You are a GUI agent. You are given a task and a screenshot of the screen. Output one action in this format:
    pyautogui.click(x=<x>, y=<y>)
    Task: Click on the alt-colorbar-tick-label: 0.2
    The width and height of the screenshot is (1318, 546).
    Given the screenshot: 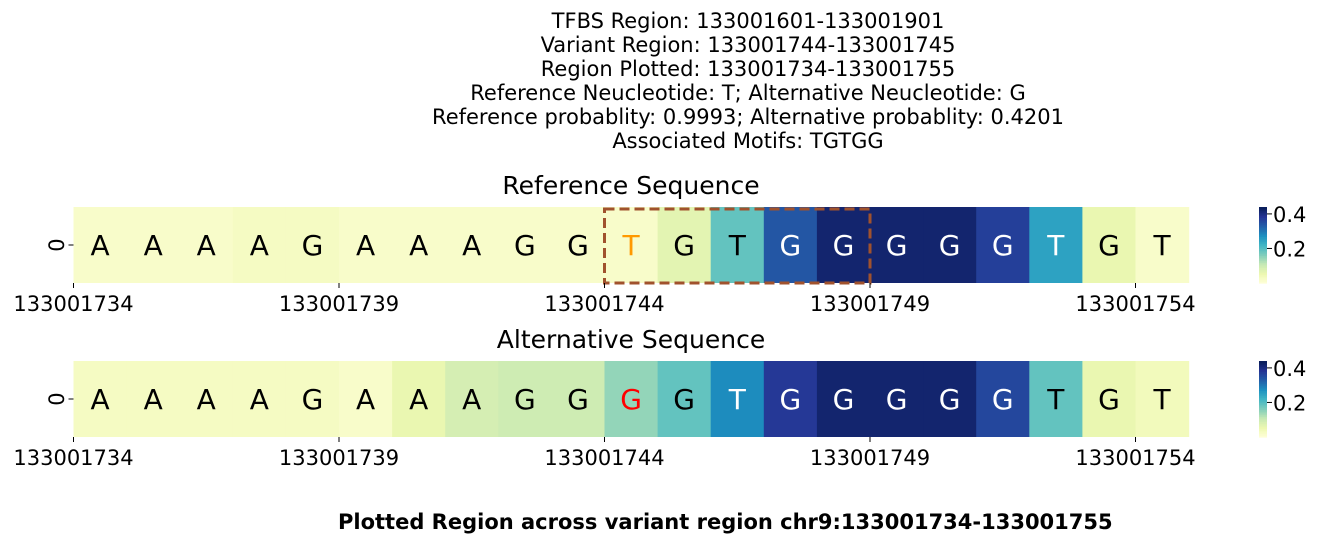 What is the action you would take?
    pyautogui.click(x=1289, y=403)
    